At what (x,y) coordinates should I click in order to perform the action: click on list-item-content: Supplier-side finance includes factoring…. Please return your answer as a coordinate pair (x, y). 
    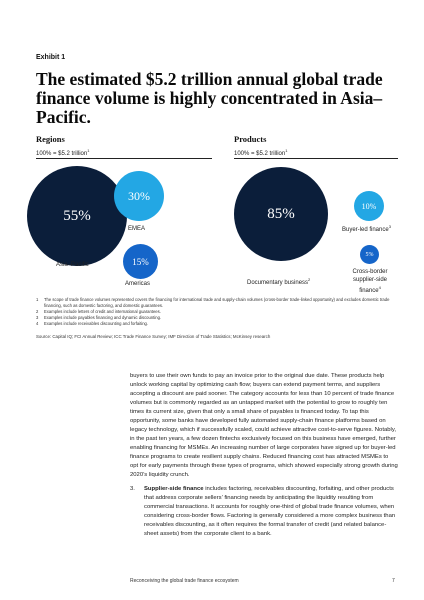
    Looking at the image, I should click on (271, 512).